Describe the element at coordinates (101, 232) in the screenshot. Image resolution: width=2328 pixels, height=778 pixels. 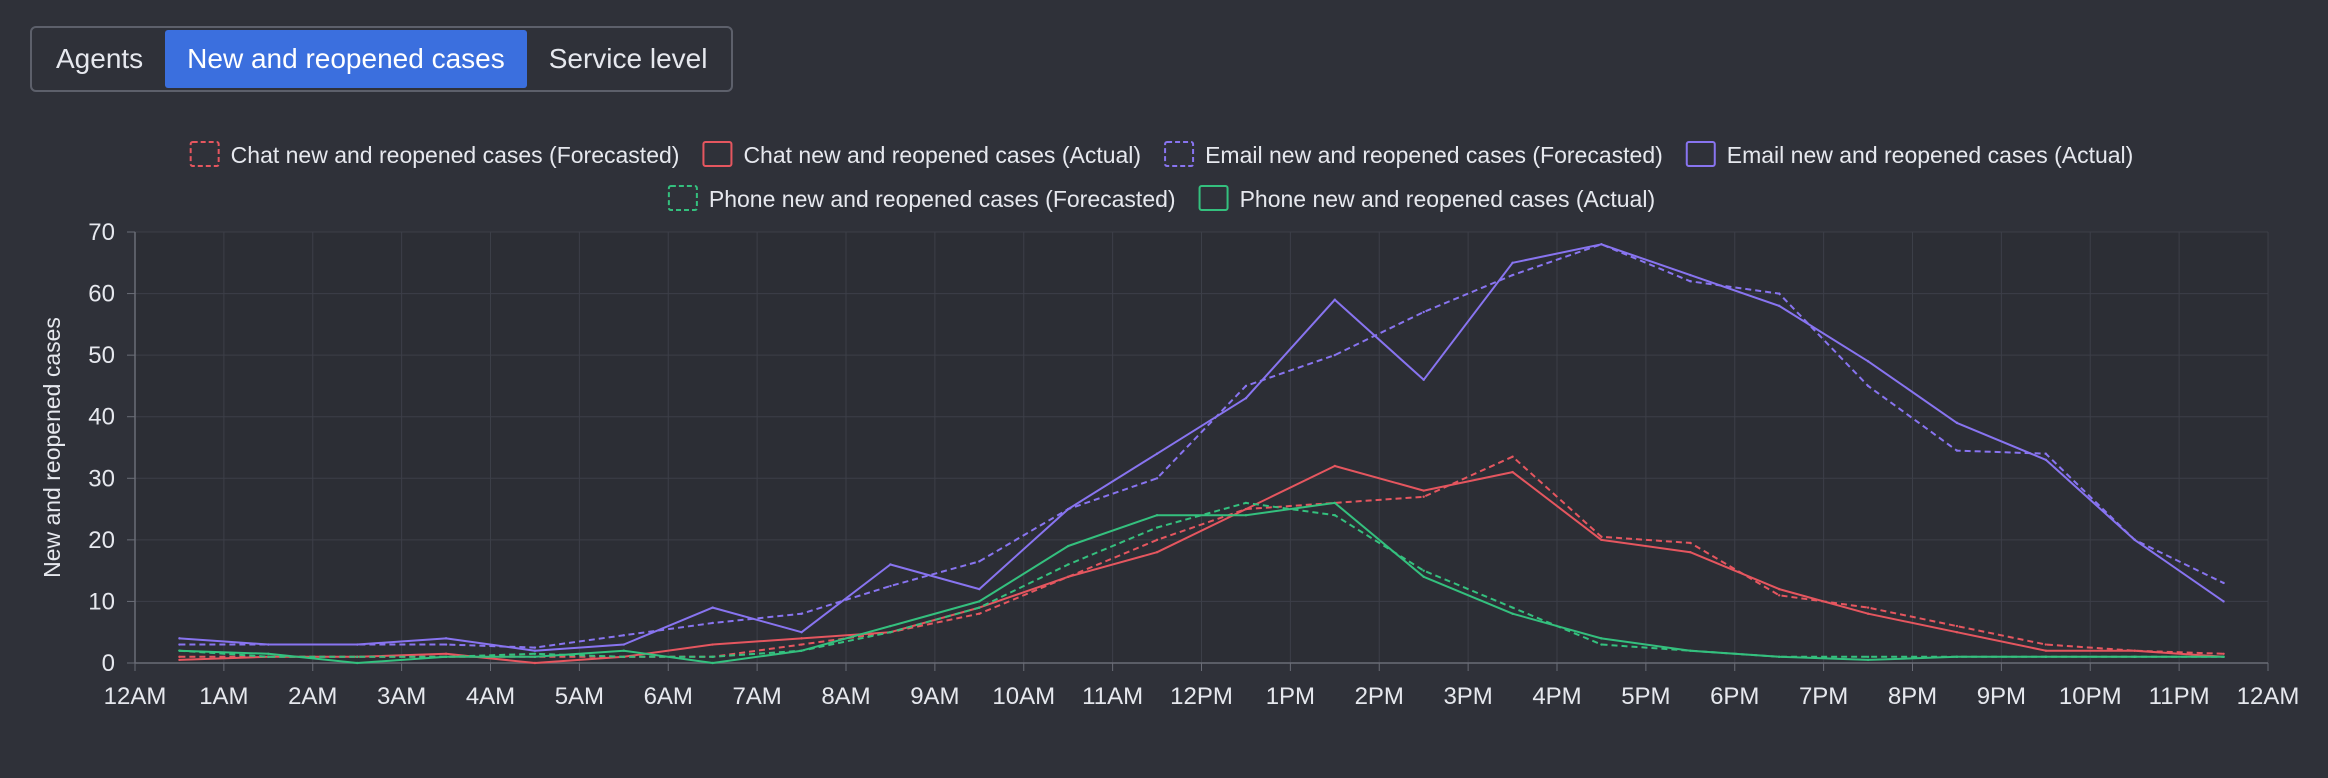
I see `y-tick-label: 70` at that location.